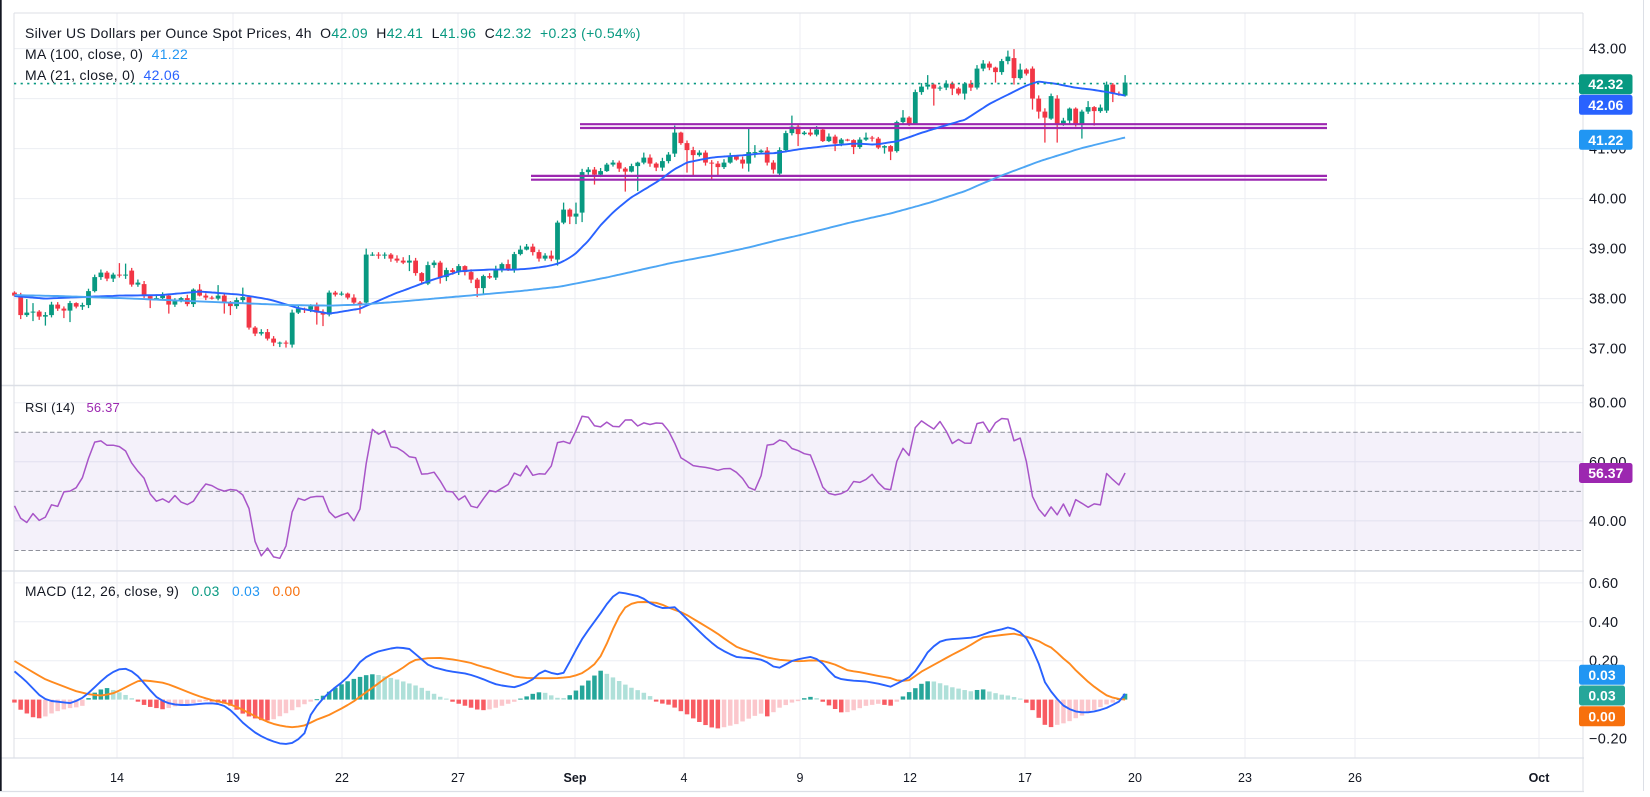 The height and width of the screenshot is (797, 1650). What do you see at coordinates (1605, 84) in the screenshot?
I see `svg-text: 42.32` at bounding box center [1605, 84].